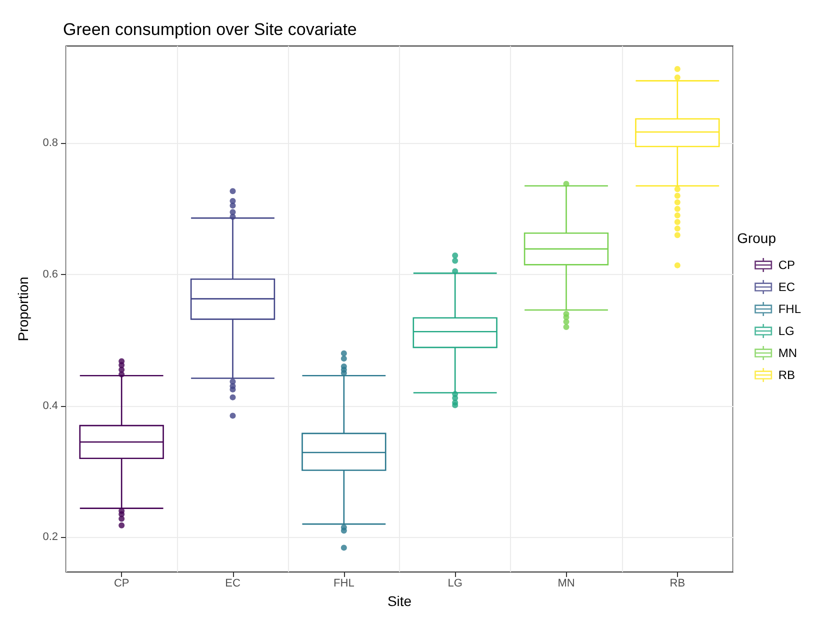 Image resolution: width=824 pixels, height=621 pixels. What do you see at coordinates (50, 406) in the screenshot?
I see `y-tick-label: 0.4` at bounding box center [50, 406].